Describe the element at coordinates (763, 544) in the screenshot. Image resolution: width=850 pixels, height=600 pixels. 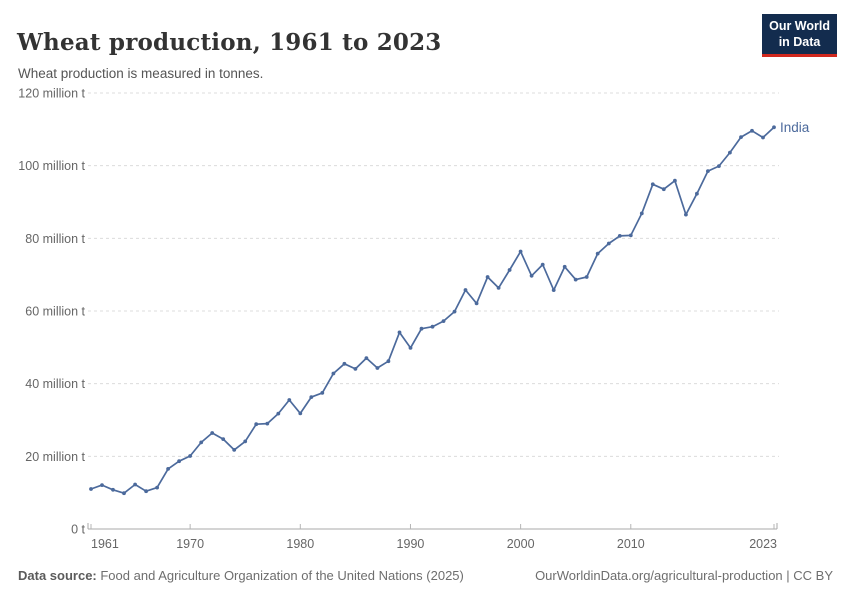
I see `x-tick-label: 2023` at that location.